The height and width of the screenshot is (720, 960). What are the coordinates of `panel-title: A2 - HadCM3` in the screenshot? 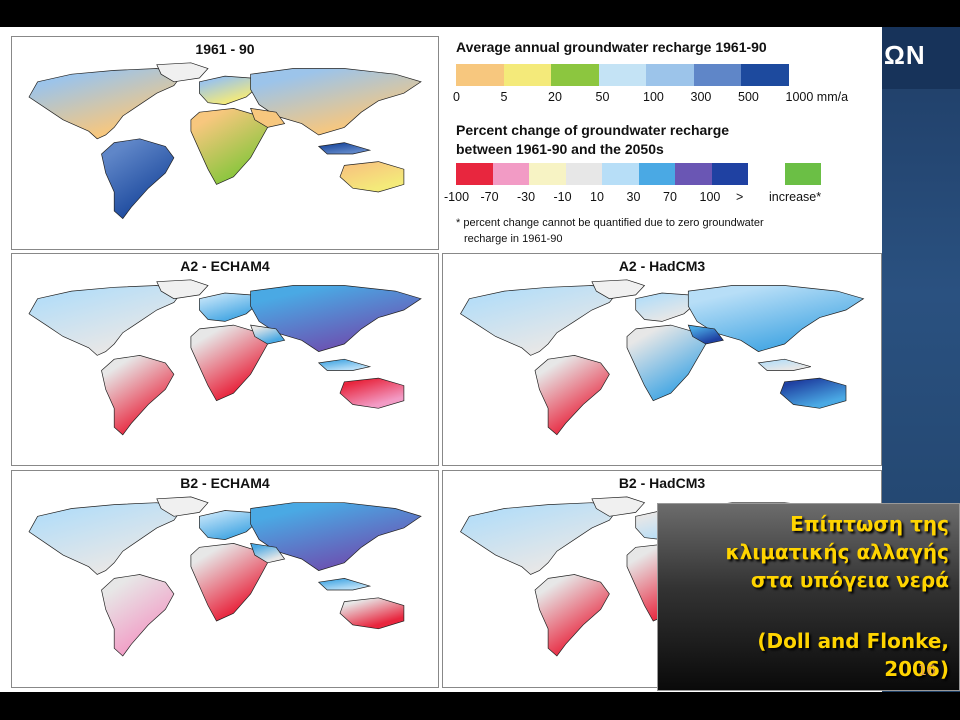 It's located at (662, 266).